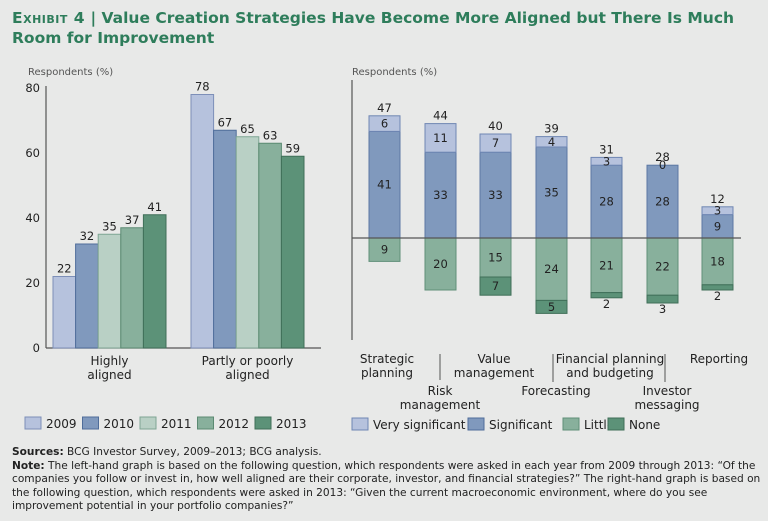 The width and height of the screenshot is (768, 521). Describe the element at coordinates (202, 87) in the screenshot. I see `left-bar-value-label: 78` at that location.